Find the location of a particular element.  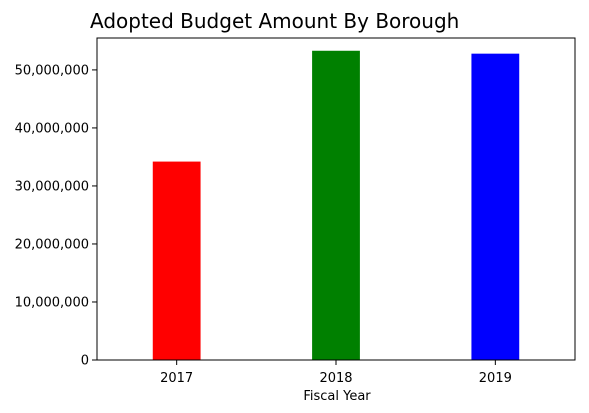

y-tick-label: 10,000,000 is located at coordinates (52, 302).